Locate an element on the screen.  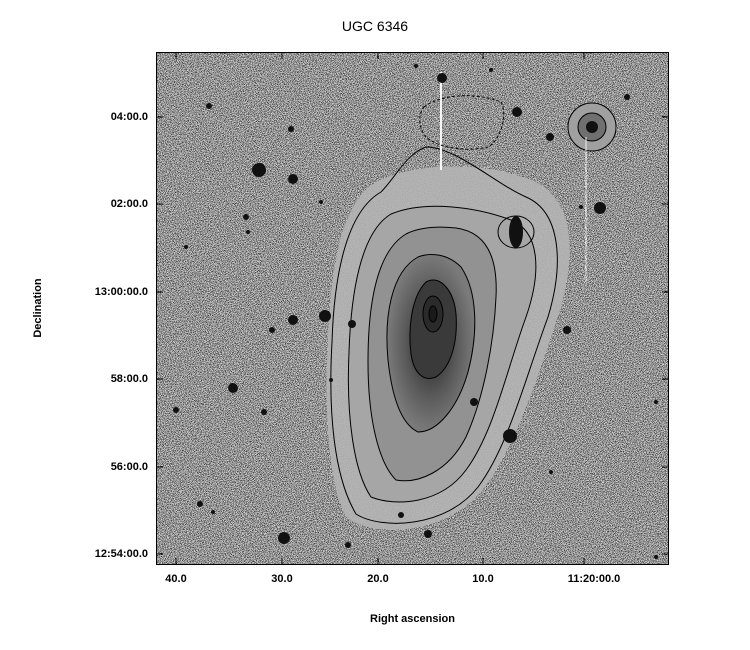
x-axis-label: Right ascension is located at coordinates (412, 619).